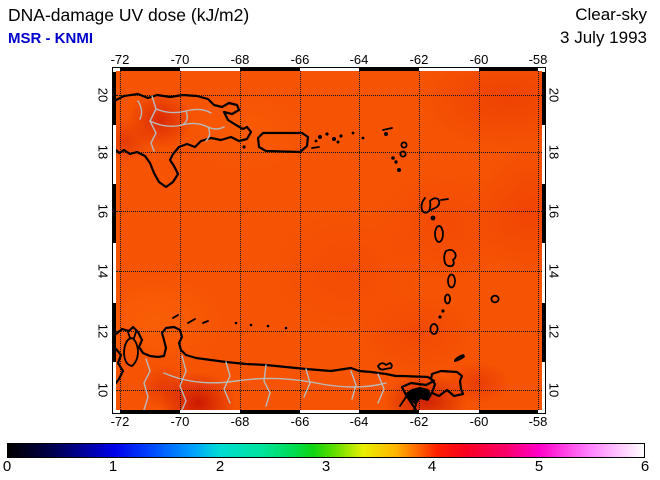 This screenshot has height=480, width=660. I want to click on island-anguilla, so click(387, 129).